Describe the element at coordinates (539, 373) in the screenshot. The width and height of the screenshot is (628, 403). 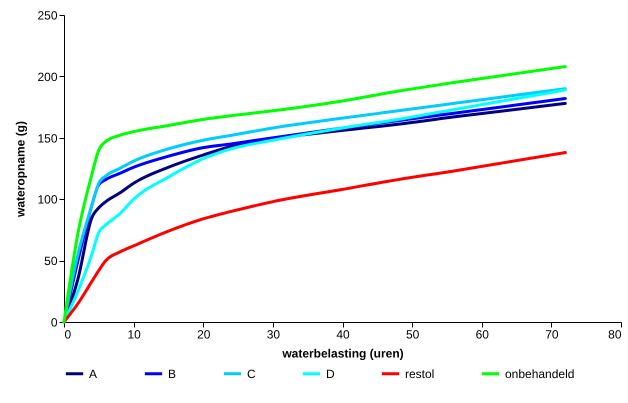
I see `legend-label: onbehandeld` at that location.